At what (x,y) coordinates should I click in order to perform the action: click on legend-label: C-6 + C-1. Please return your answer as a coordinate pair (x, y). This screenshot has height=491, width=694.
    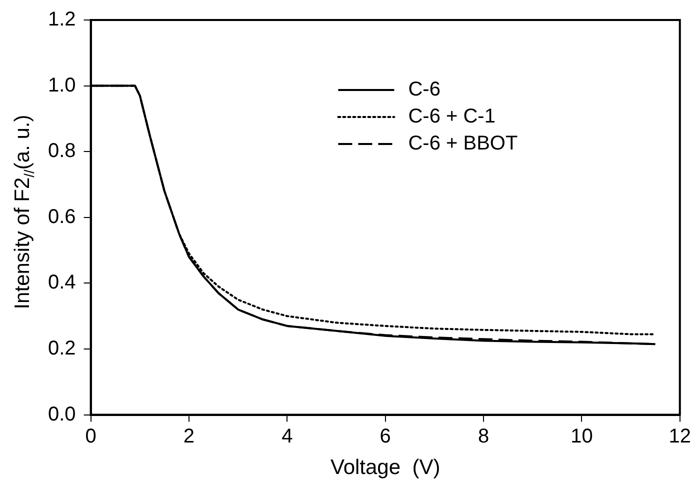
    Looking at the image, I should click on (452, 117).